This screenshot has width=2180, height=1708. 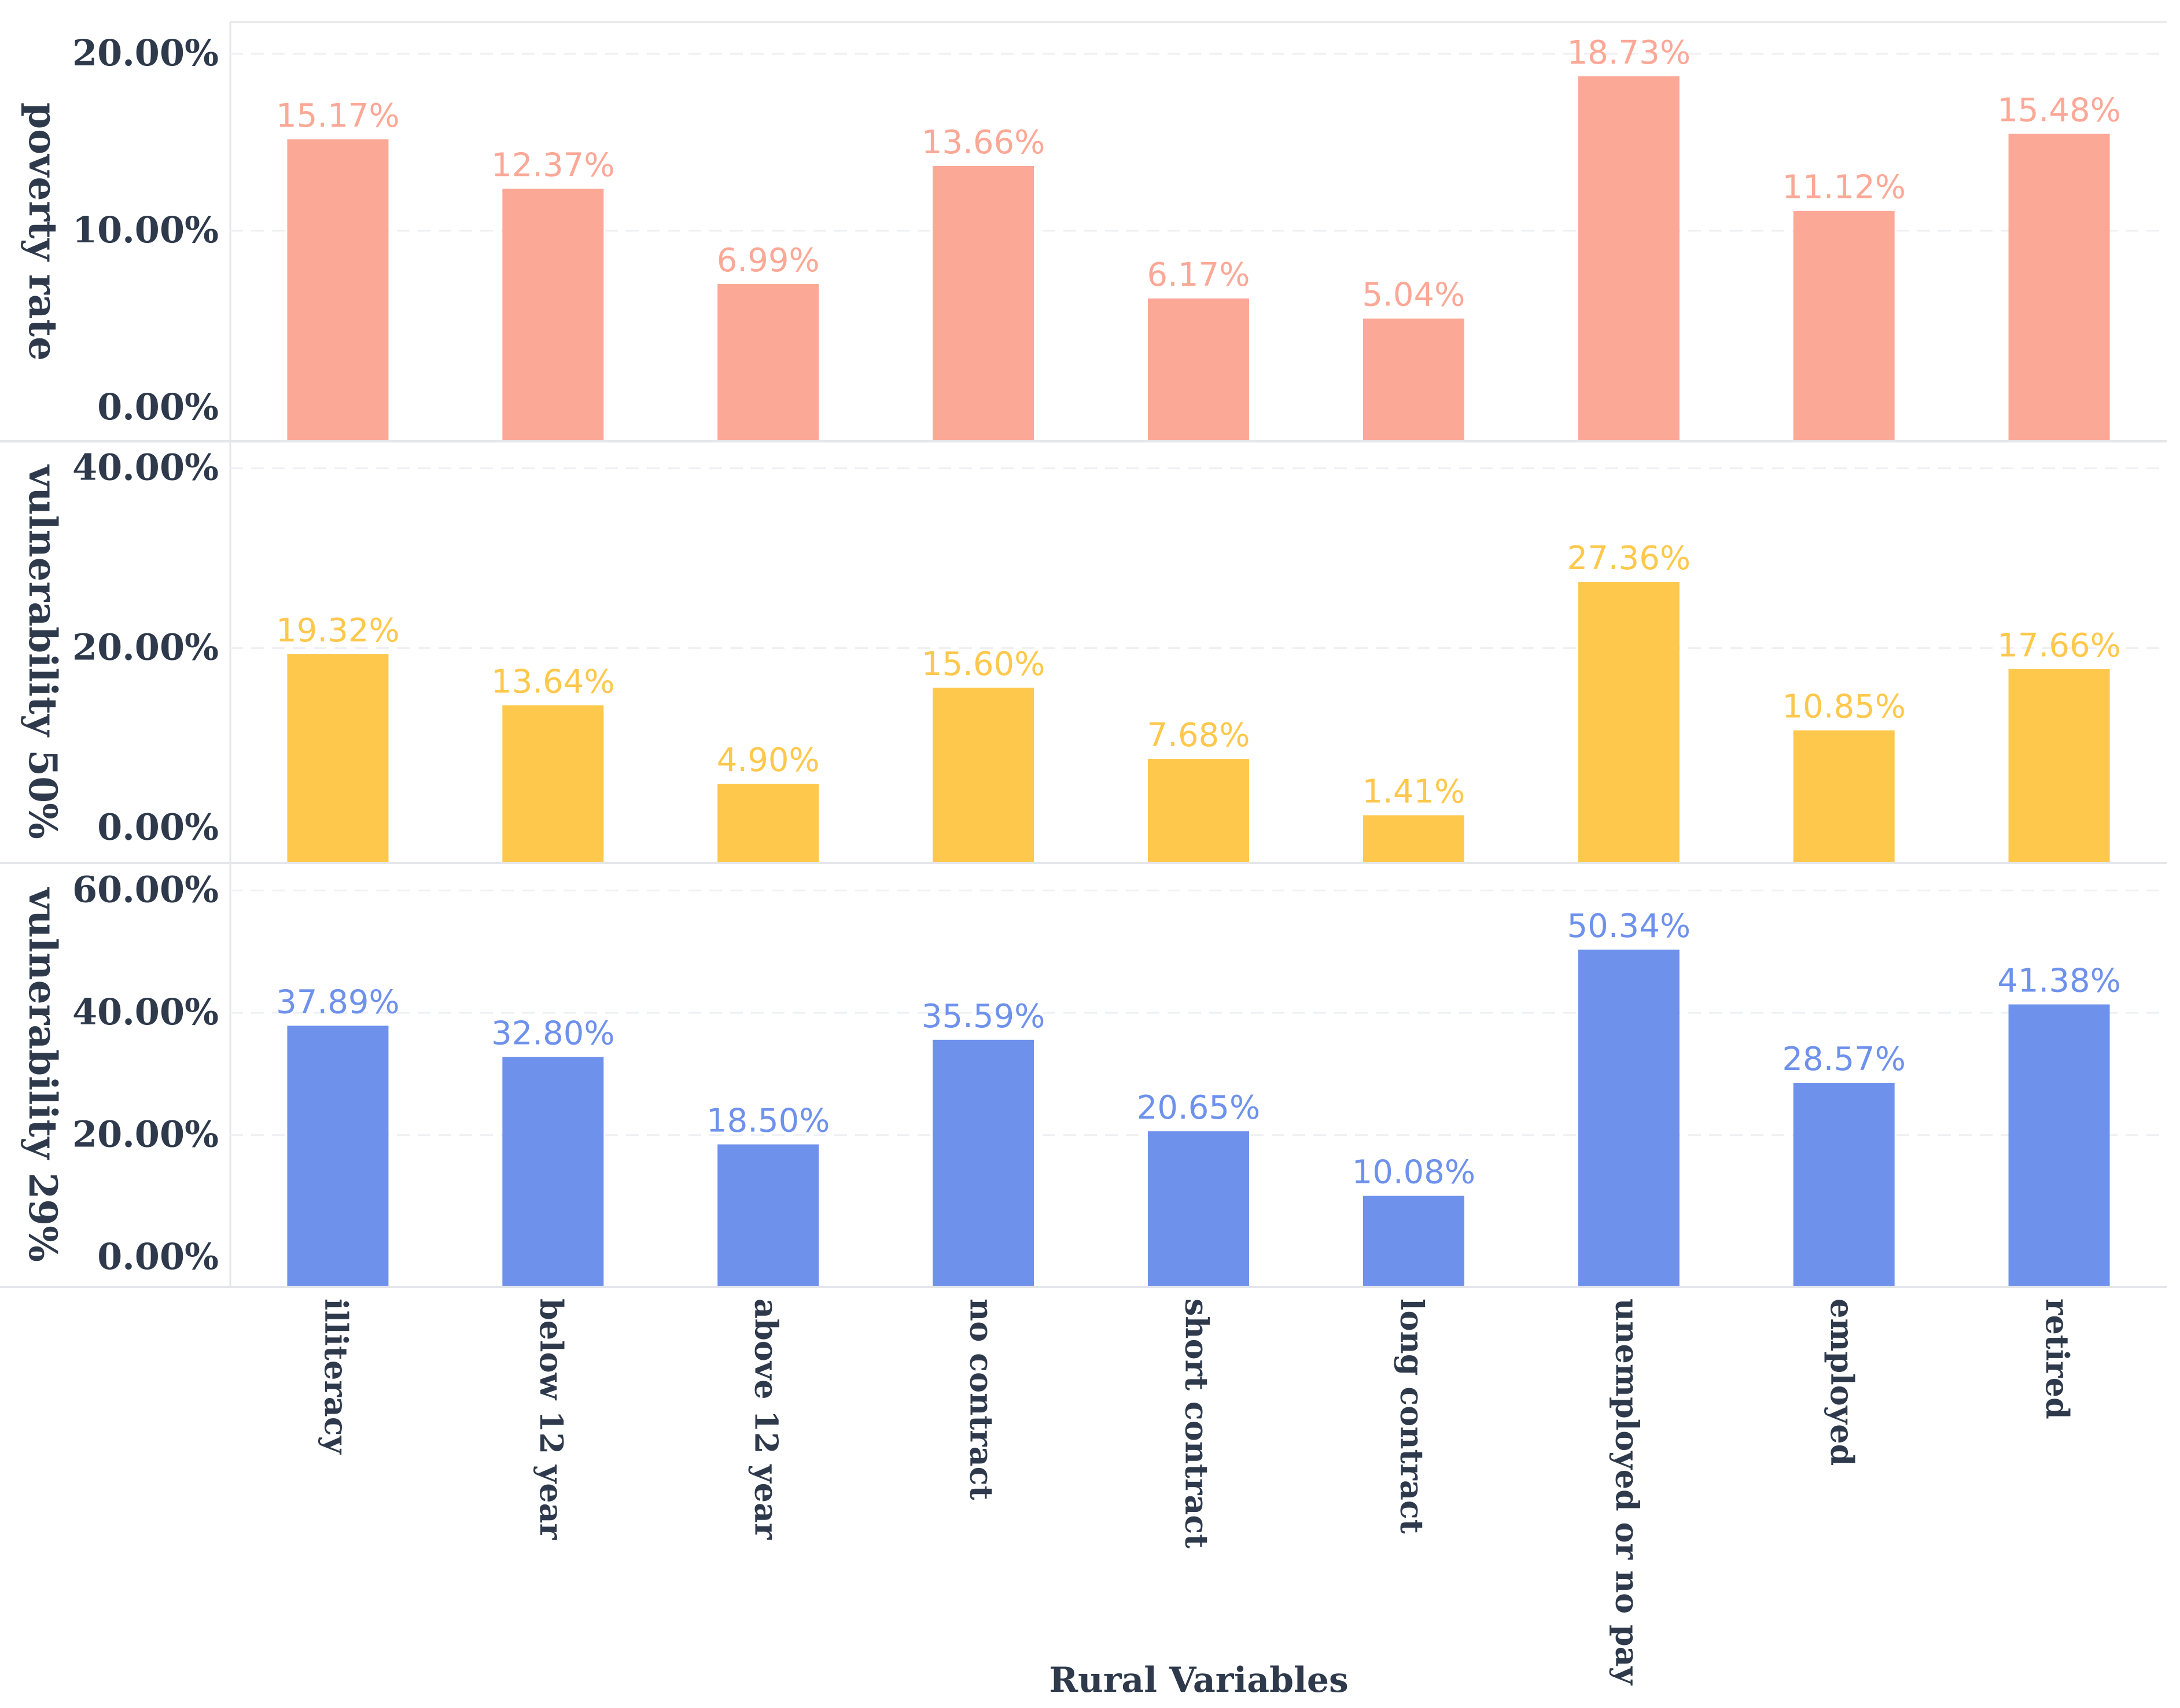 I want to click on data-label: 15.60%, so click(x=983, y=664).